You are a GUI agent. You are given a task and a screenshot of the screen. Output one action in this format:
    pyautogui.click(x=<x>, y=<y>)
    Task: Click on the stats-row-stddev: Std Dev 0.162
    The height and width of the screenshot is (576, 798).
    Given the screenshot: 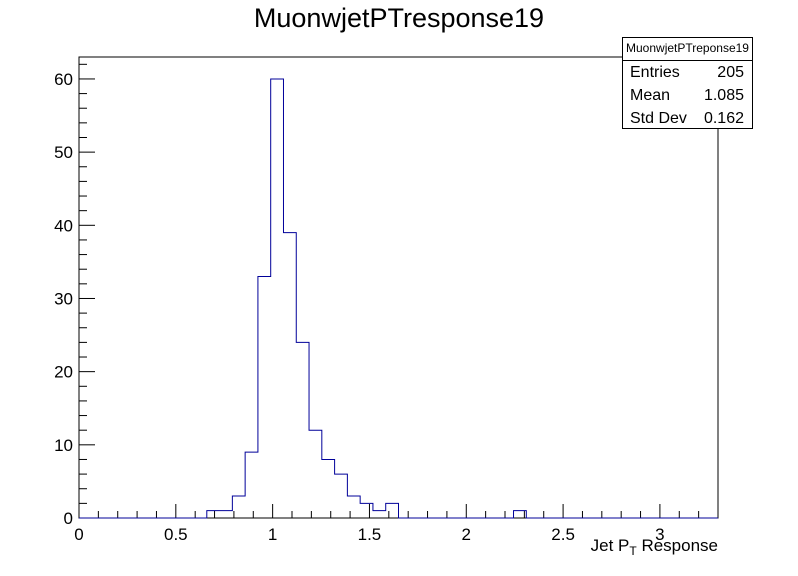 What is the action you would take?
    pyautogui.click(x=687, y=118)
    